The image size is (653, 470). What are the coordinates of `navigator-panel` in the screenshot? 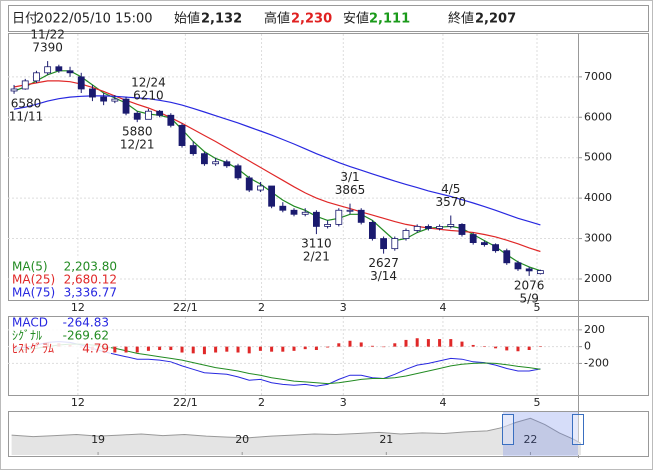 It's located at (328, 434).